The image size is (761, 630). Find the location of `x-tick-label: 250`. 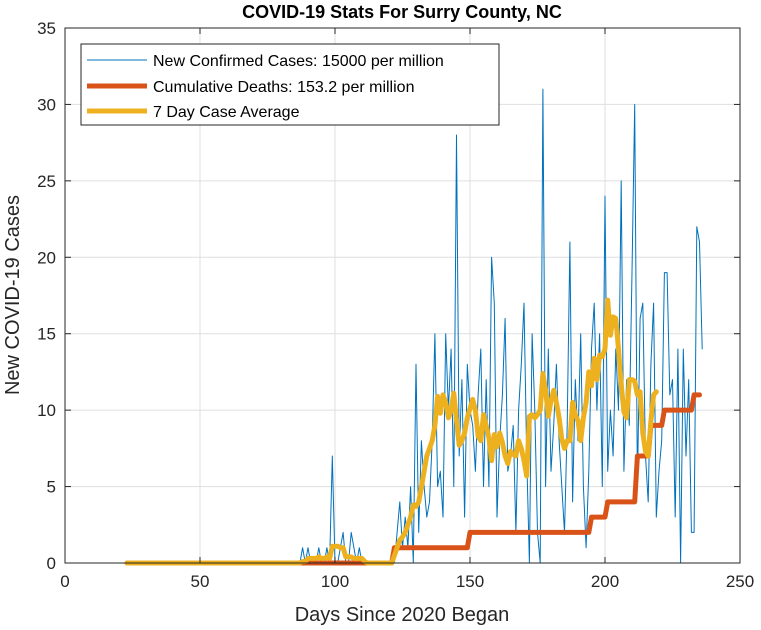

x-tick-label: 250 is located at coordinates (740, 581).